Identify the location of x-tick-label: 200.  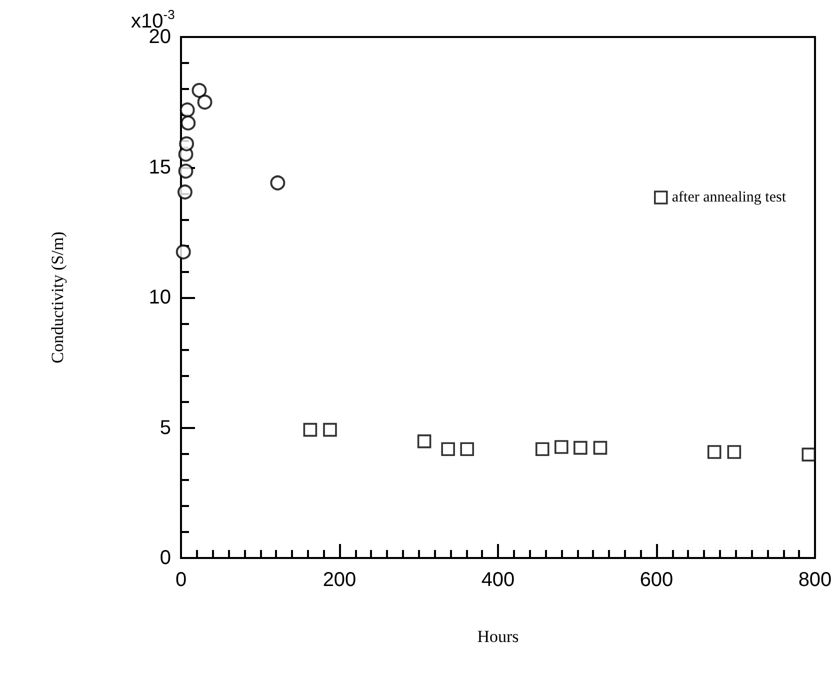
(339, 580).